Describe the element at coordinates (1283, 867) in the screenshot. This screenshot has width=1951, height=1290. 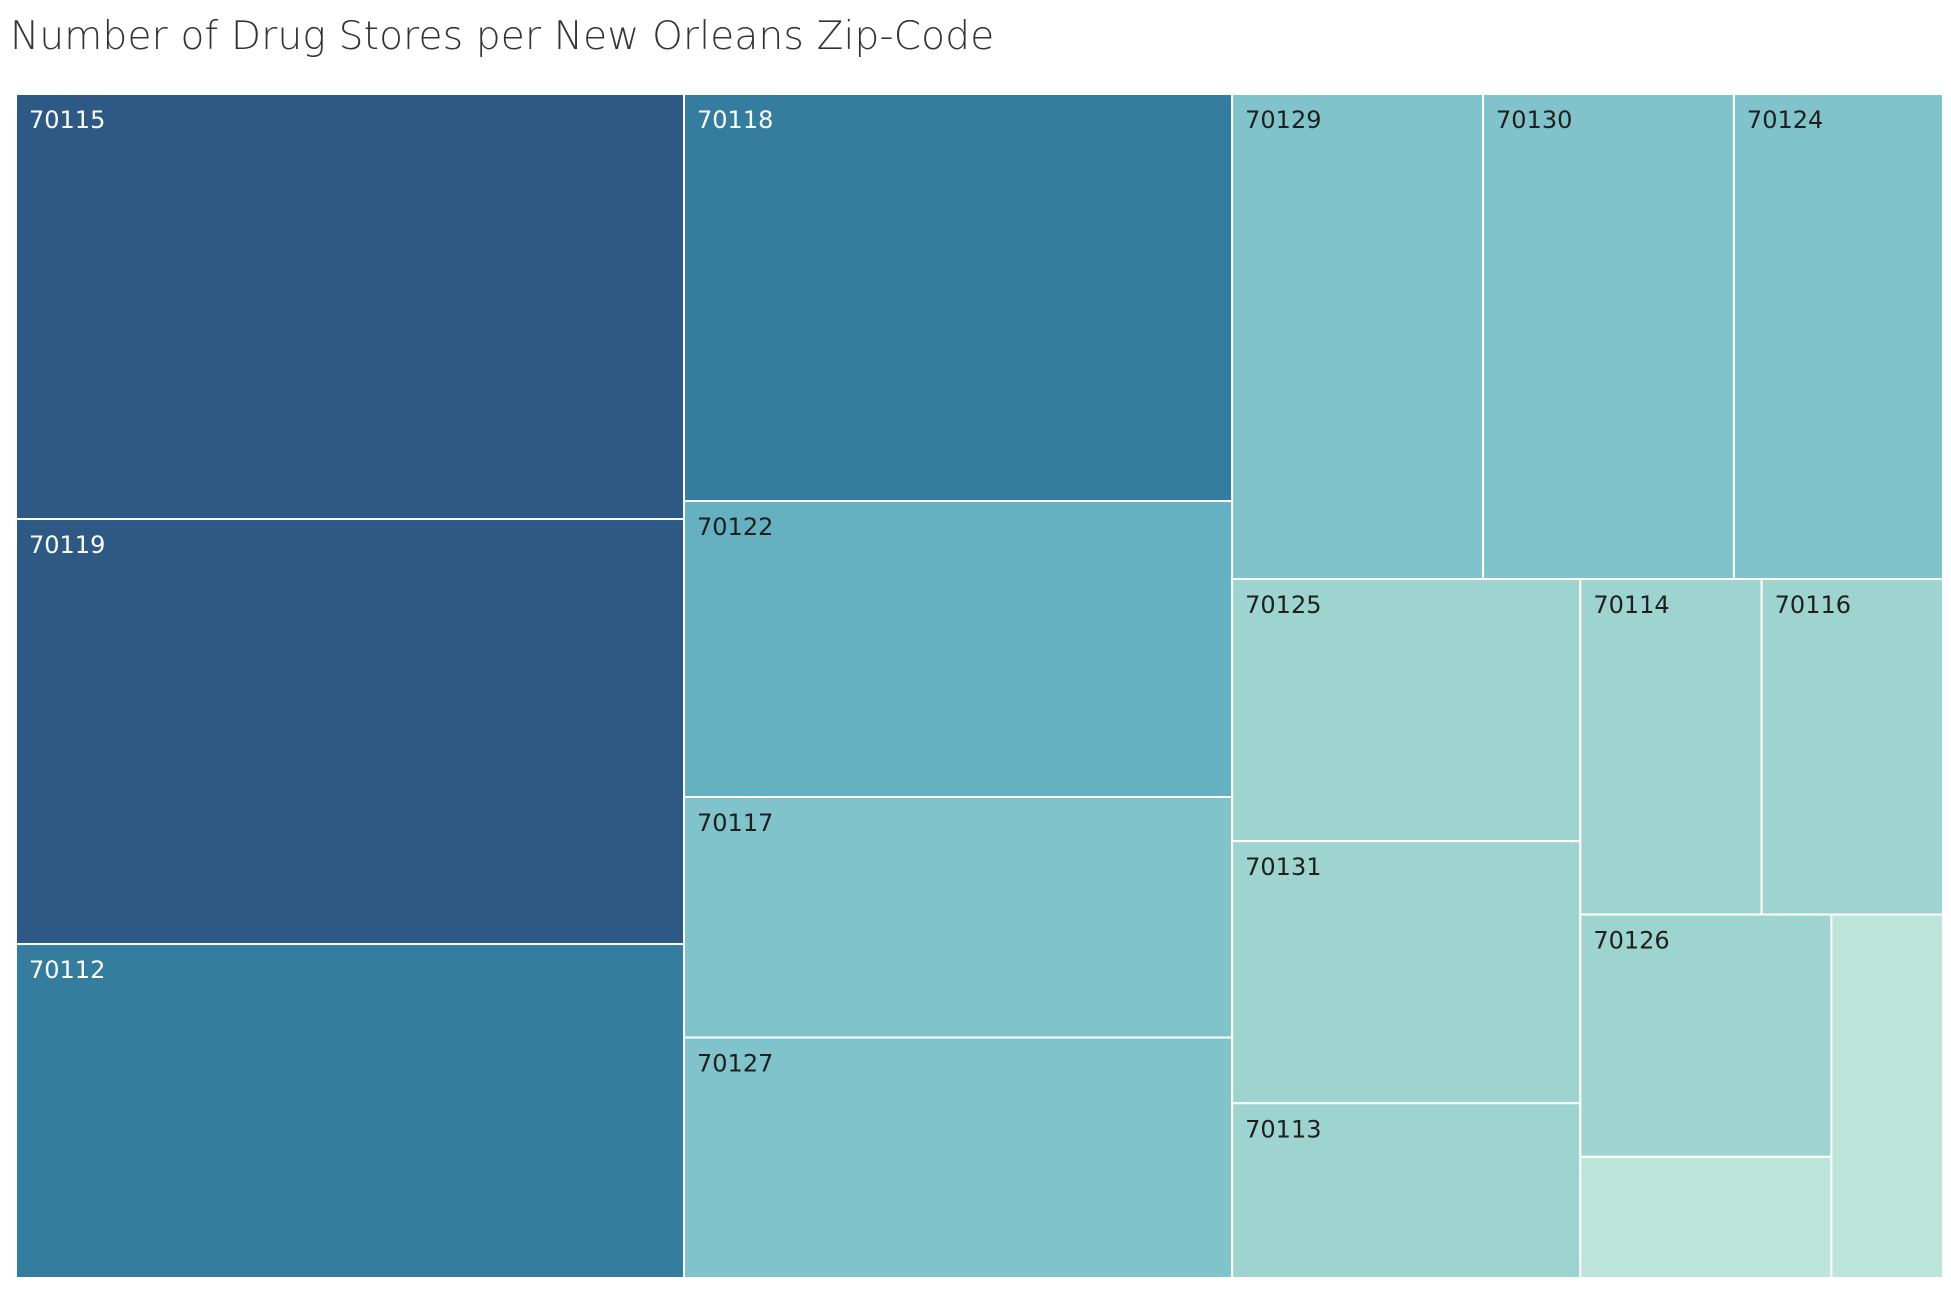
I see `treemap-cell-label: 70131` at that location.